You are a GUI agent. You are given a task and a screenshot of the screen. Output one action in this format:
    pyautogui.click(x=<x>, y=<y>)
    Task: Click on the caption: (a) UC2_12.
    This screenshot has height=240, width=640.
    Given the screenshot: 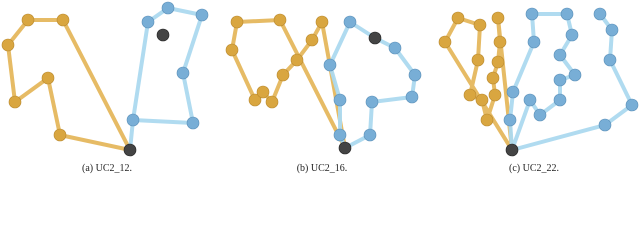 What is the action you would take?
    pyautogui.click(x=107, y=168)
    